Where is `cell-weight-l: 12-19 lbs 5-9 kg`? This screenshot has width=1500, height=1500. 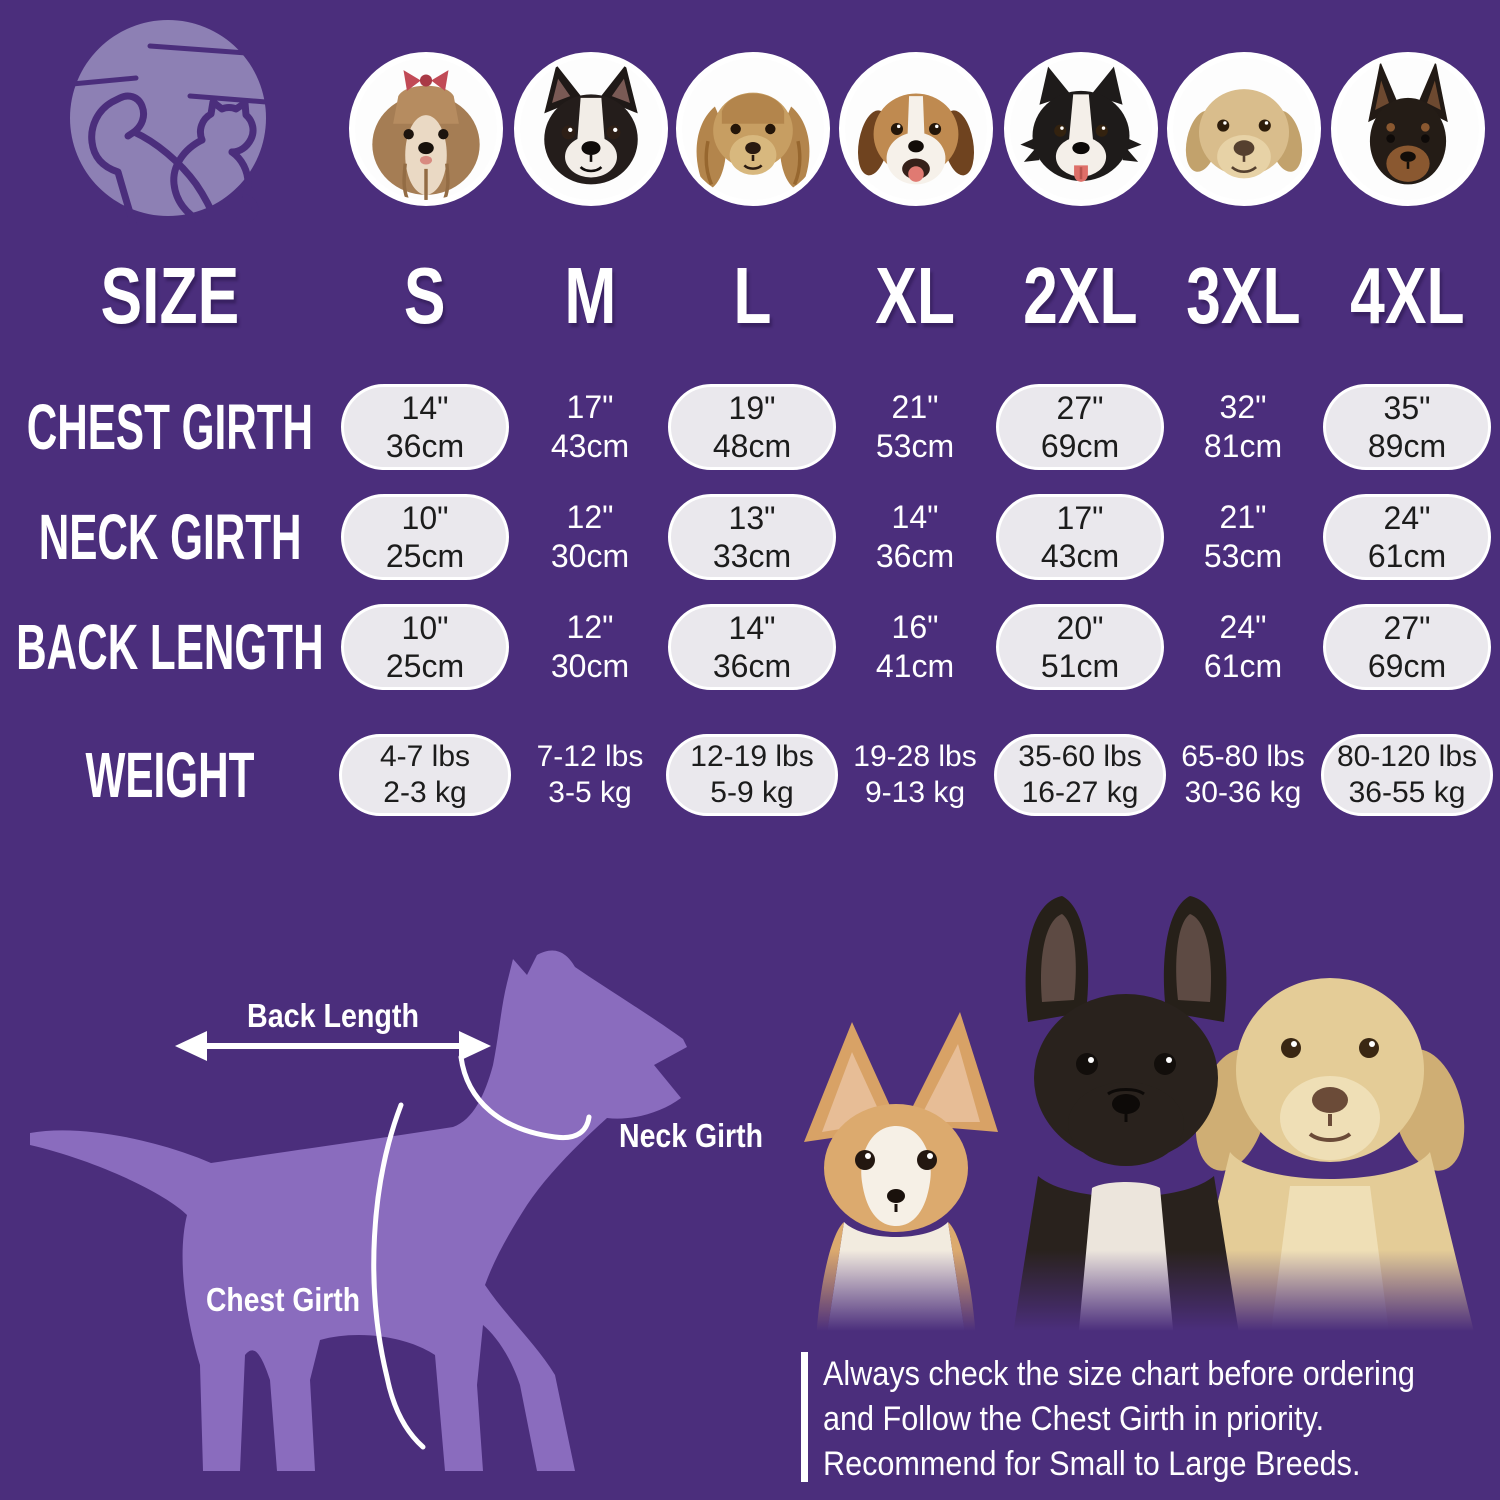 cell-weight-l: 12-19 lbs 5-9 kg is located at coordinates (752, 775).